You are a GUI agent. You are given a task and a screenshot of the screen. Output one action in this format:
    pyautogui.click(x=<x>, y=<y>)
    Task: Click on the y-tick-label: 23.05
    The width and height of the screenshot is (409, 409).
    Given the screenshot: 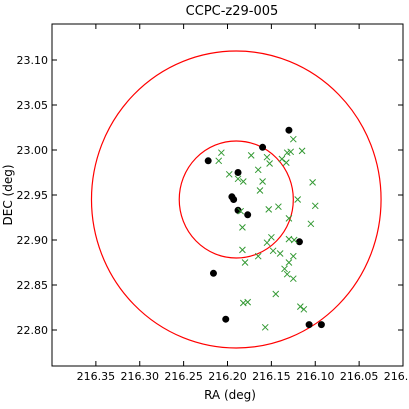 What is the action you would take?
    pyautogui.click(x=33, y=105)
    